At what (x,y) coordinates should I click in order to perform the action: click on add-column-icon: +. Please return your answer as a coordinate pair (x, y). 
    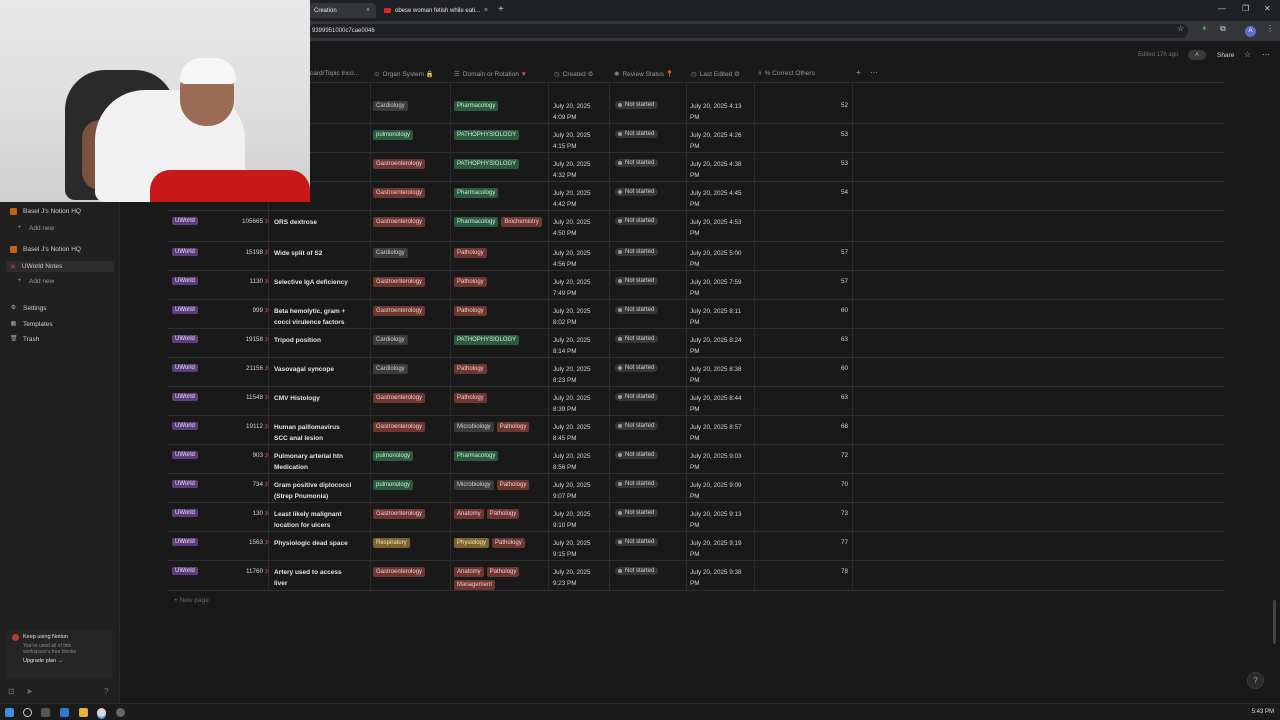
    Looking at the image, I should click on (858, 72).